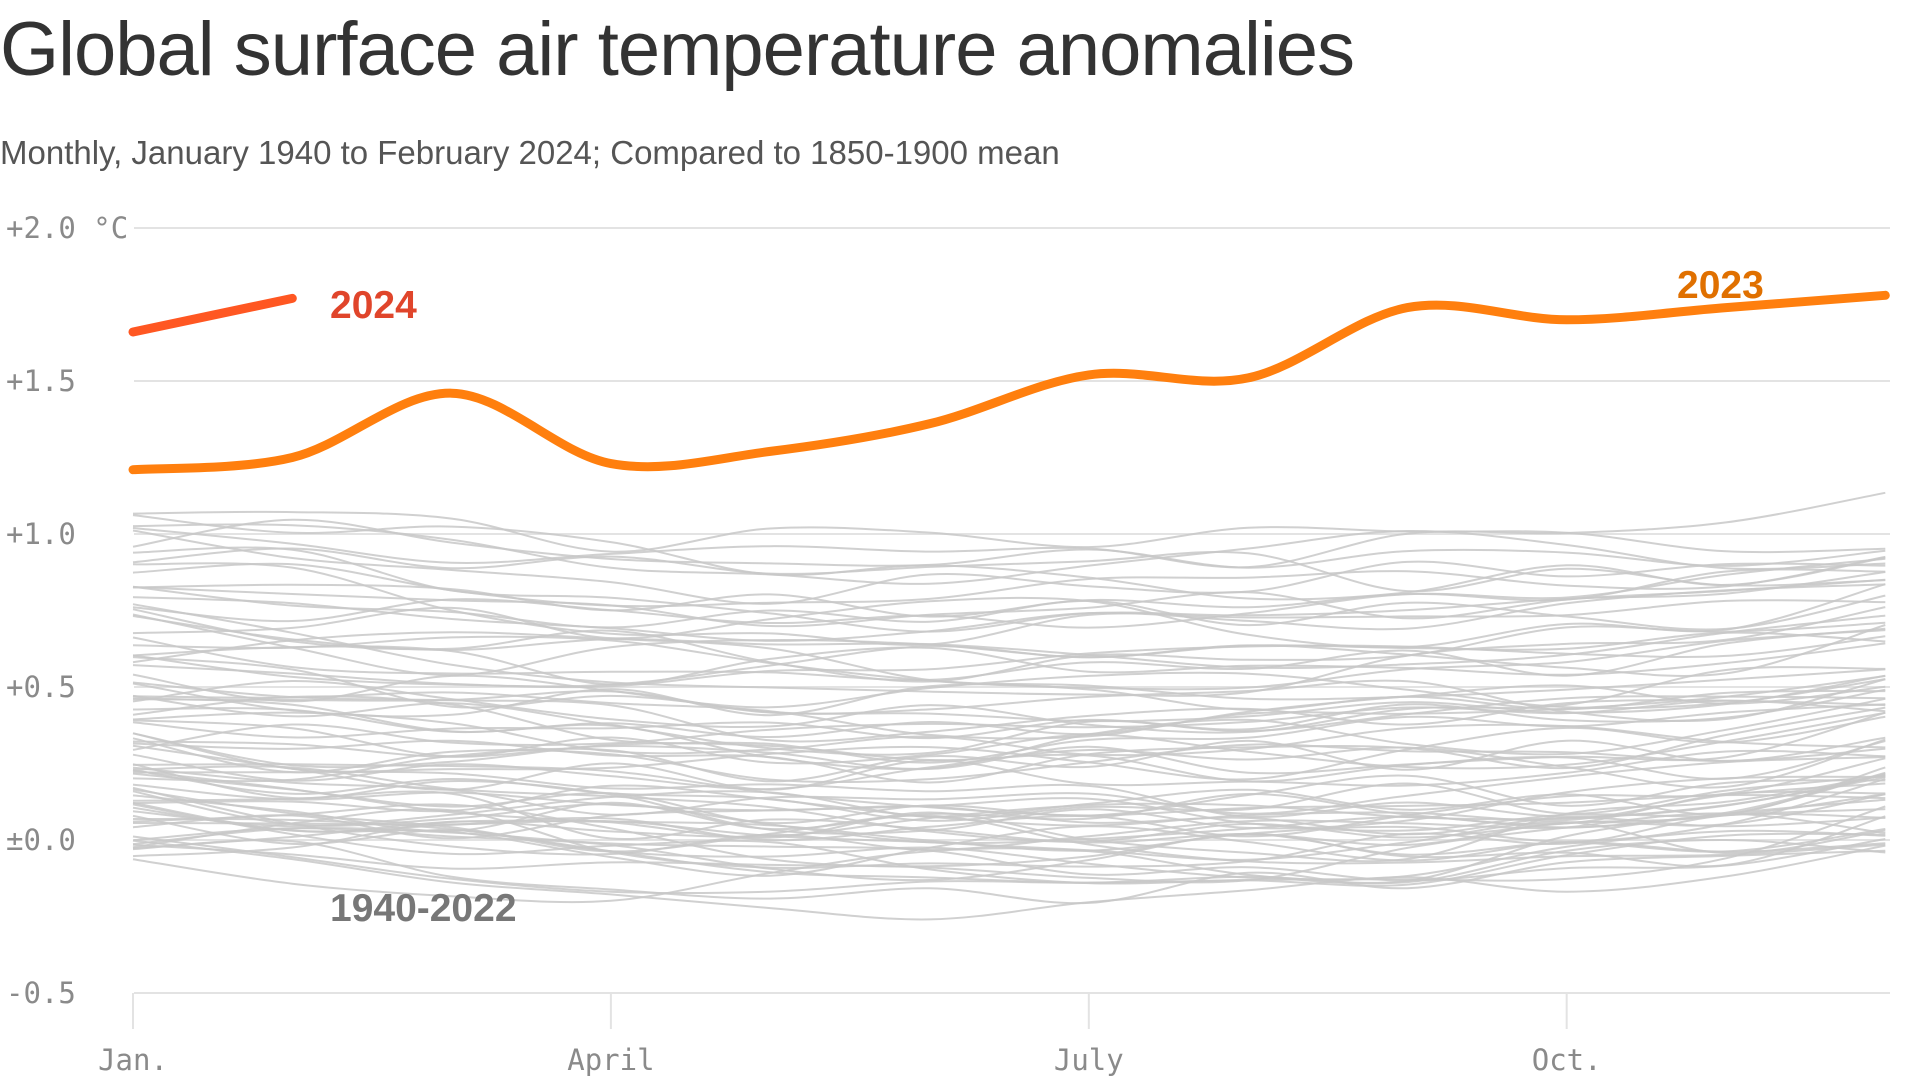  What do you see at coordinates (373, 305) in the screenshot?
I see `series-label-2024: 2024` at bounding box center [373, 305].